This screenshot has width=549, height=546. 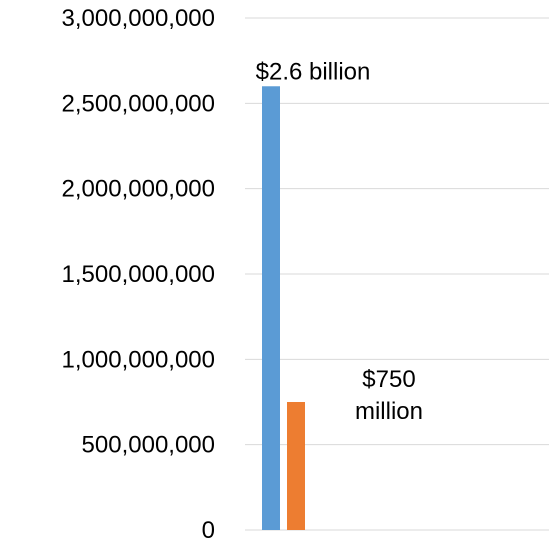 What do you see at coordinates (208, 530) in the screenshot?
I see `y-tick-label: 0` at bounding box center [208, 530].